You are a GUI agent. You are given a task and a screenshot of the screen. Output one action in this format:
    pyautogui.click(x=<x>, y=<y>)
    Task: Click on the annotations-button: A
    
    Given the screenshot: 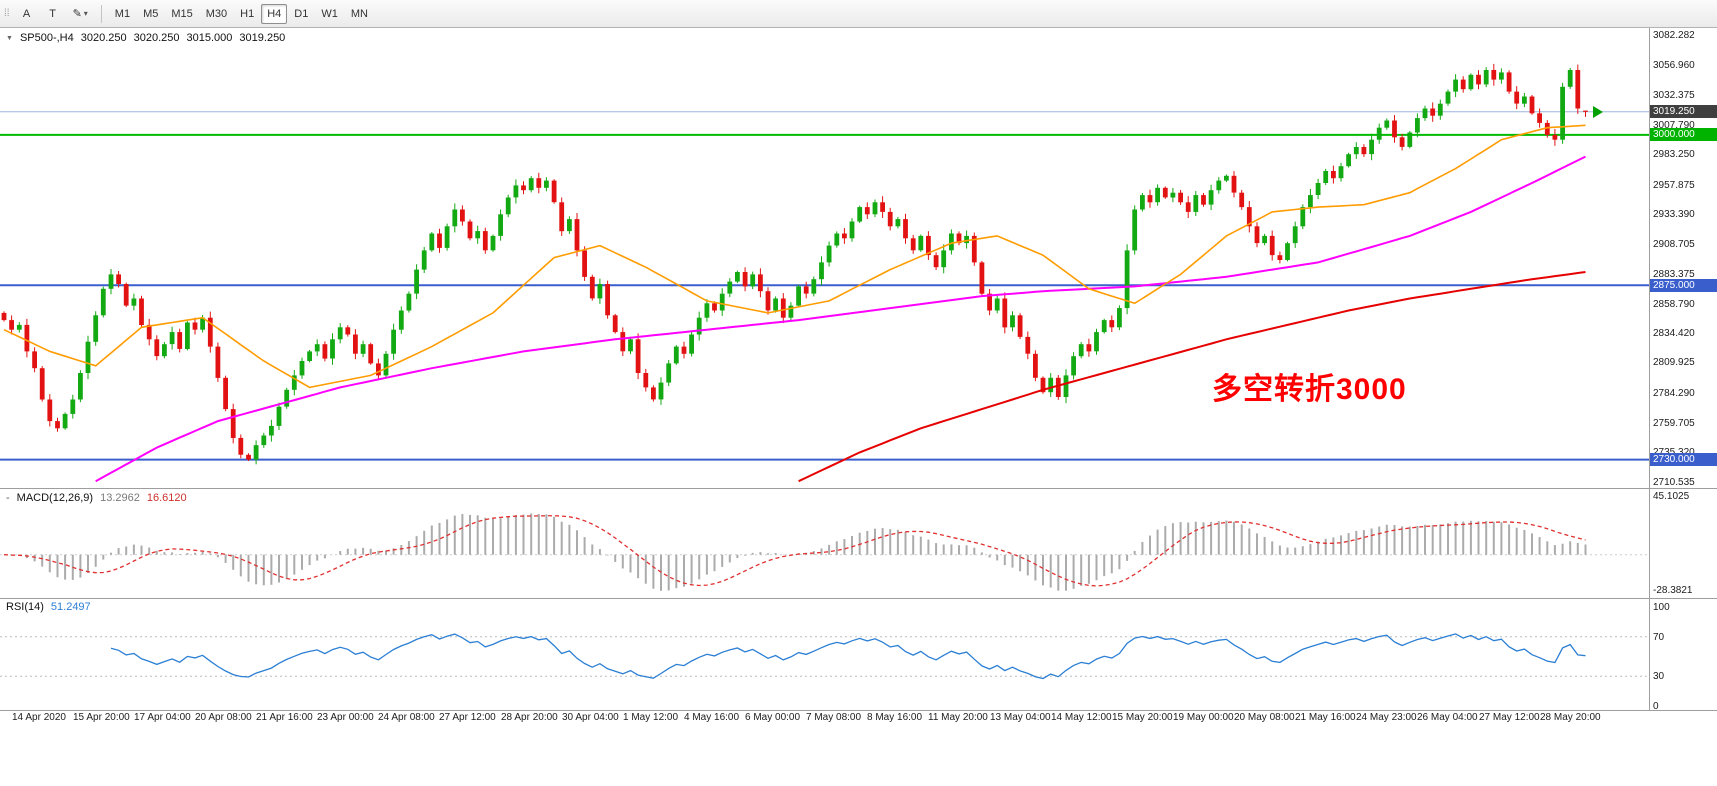 What is the action you would take?
    pyautogui.click(x=27, y=14)
    